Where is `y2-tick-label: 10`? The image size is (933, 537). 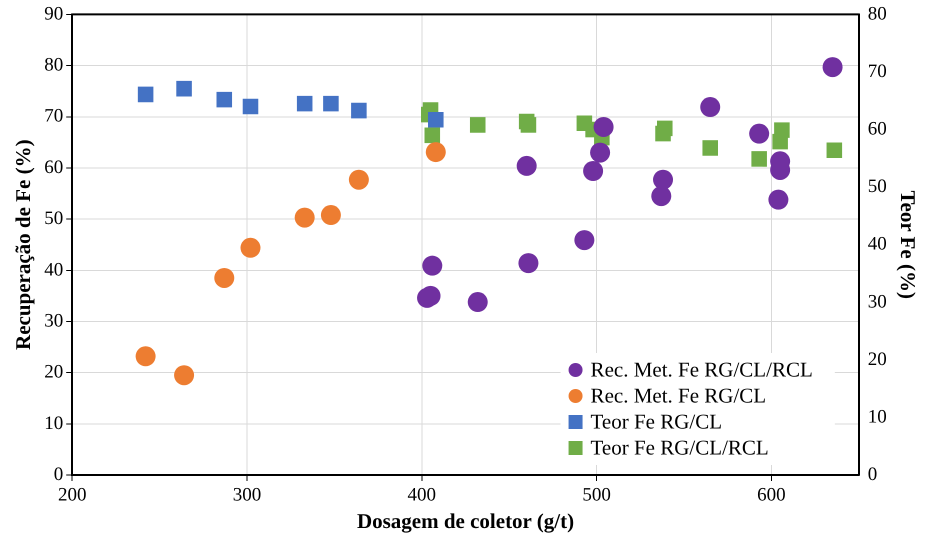 y2-tick-label: 10 is located at coordinates (877, 417).